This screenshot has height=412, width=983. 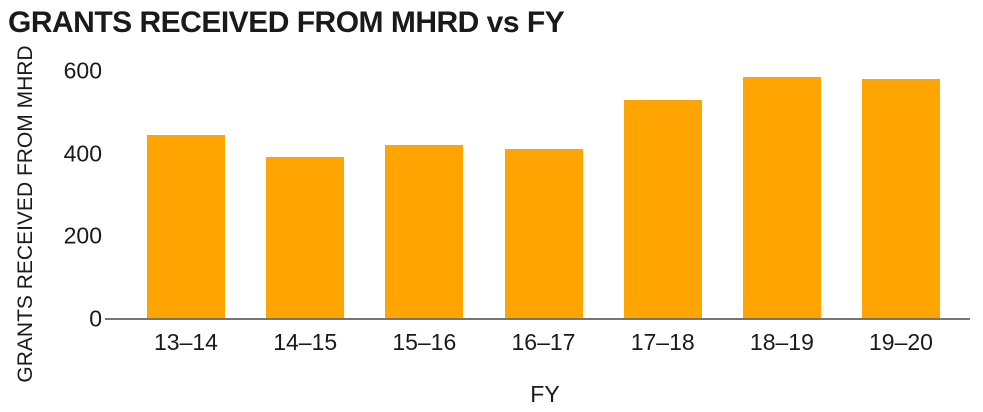 What do you see at coordinates (901, 342) in the screenshot?
I see `x-tick-label: 19–20` at bounding box center [901, 342].